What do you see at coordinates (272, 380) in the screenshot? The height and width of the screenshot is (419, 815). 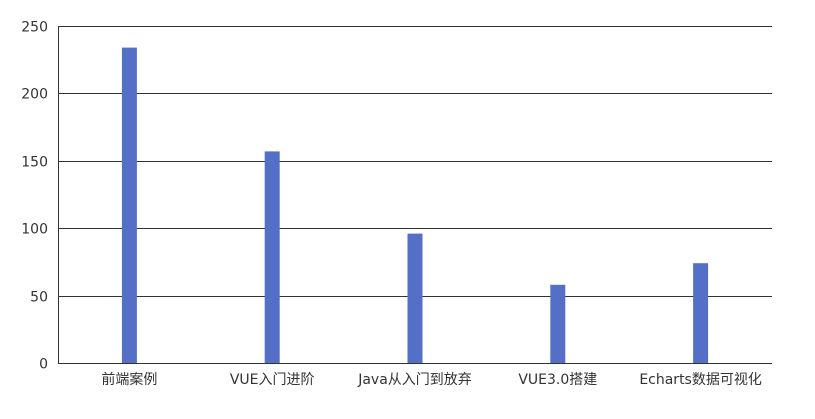 I see `x-tick-label: VUE入门进阶` at bounding box center [272, 380].